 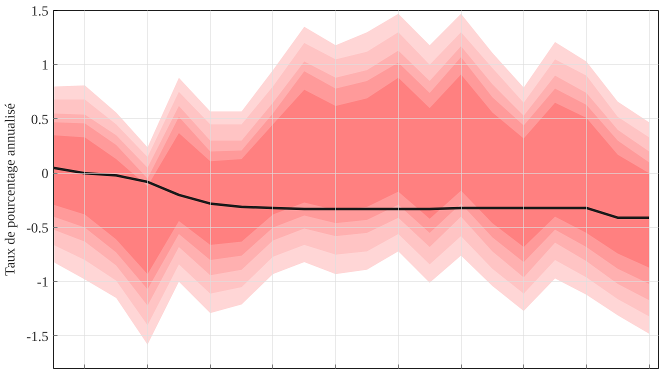 I want to click on y-tick-label: 1, so click(x=45, y=66).